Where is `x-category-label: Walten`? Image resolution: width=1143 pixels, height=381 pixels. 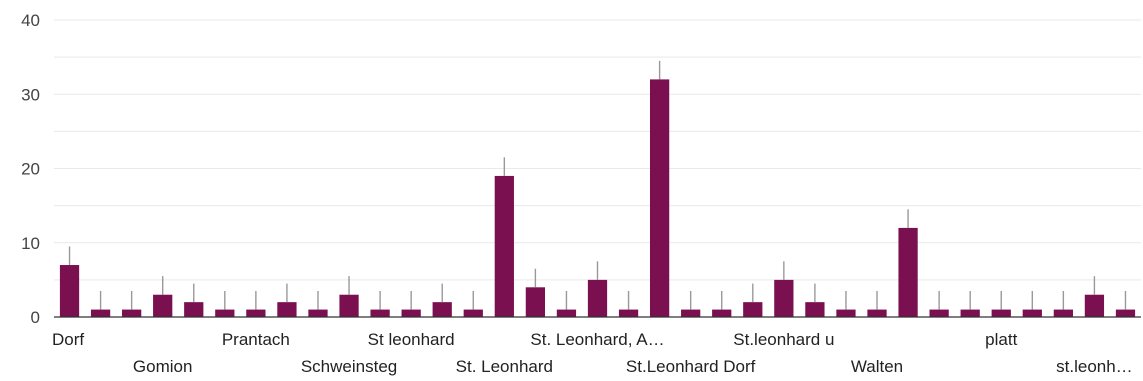
x-category-label: Walten is located at coordinates (877, 366).